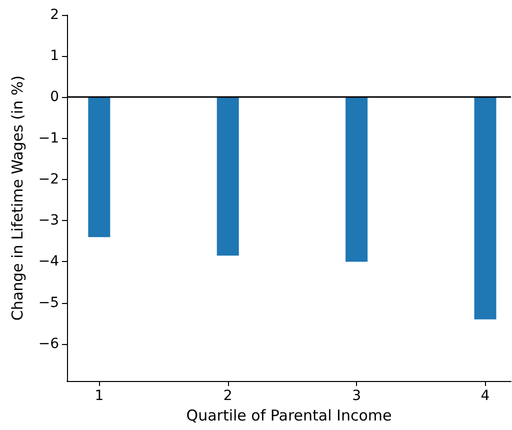 This screenshot has width=512, height=430. Describe the element at coordinates (48, 302) in the screenshot. I see `y-tick-label: −5` at that location.